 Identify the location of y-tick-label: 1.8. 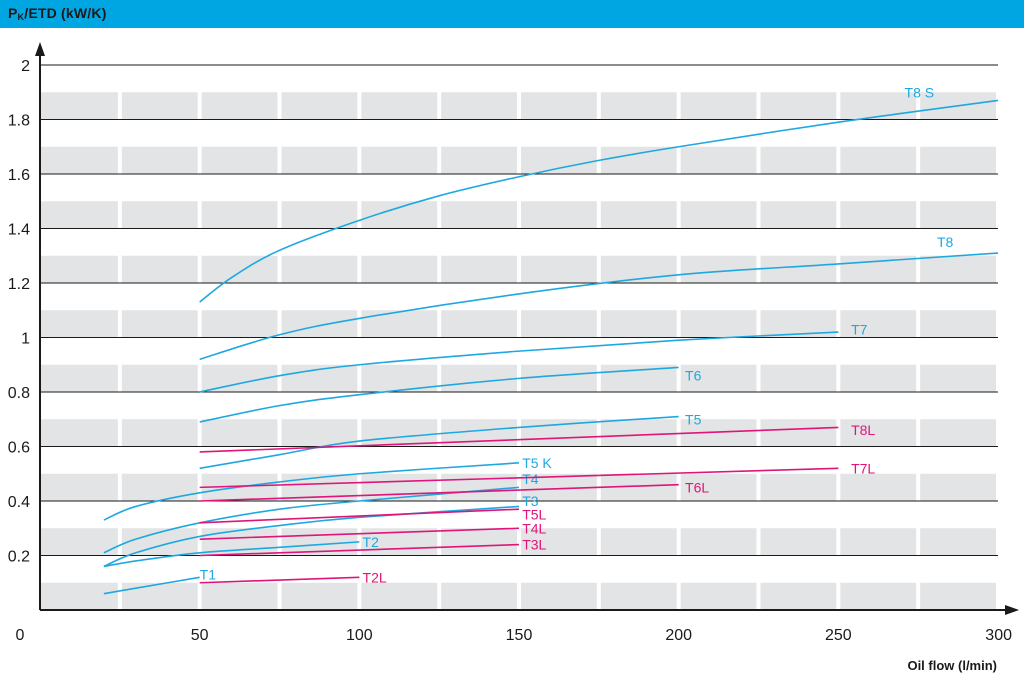
(19, 121).